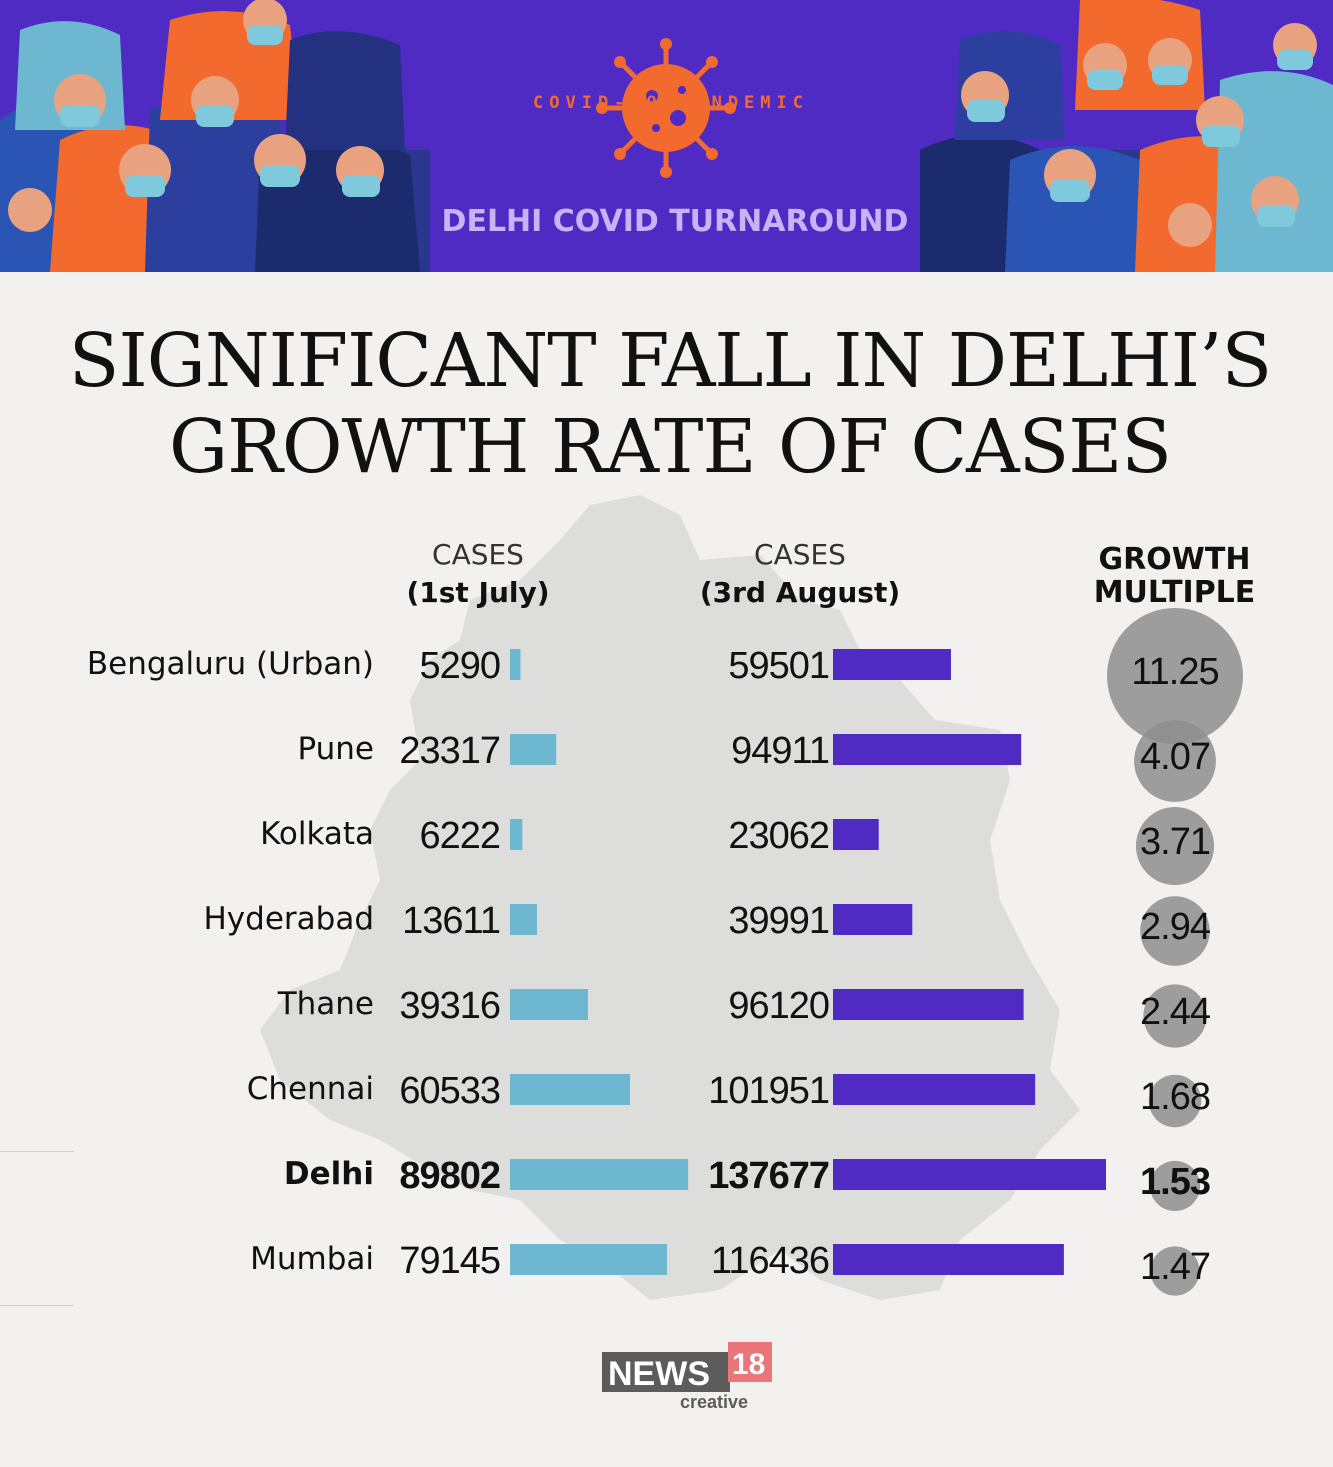  I want to click on column-header-growth: GROWTH MULTIPLE, so click(1174, 576).